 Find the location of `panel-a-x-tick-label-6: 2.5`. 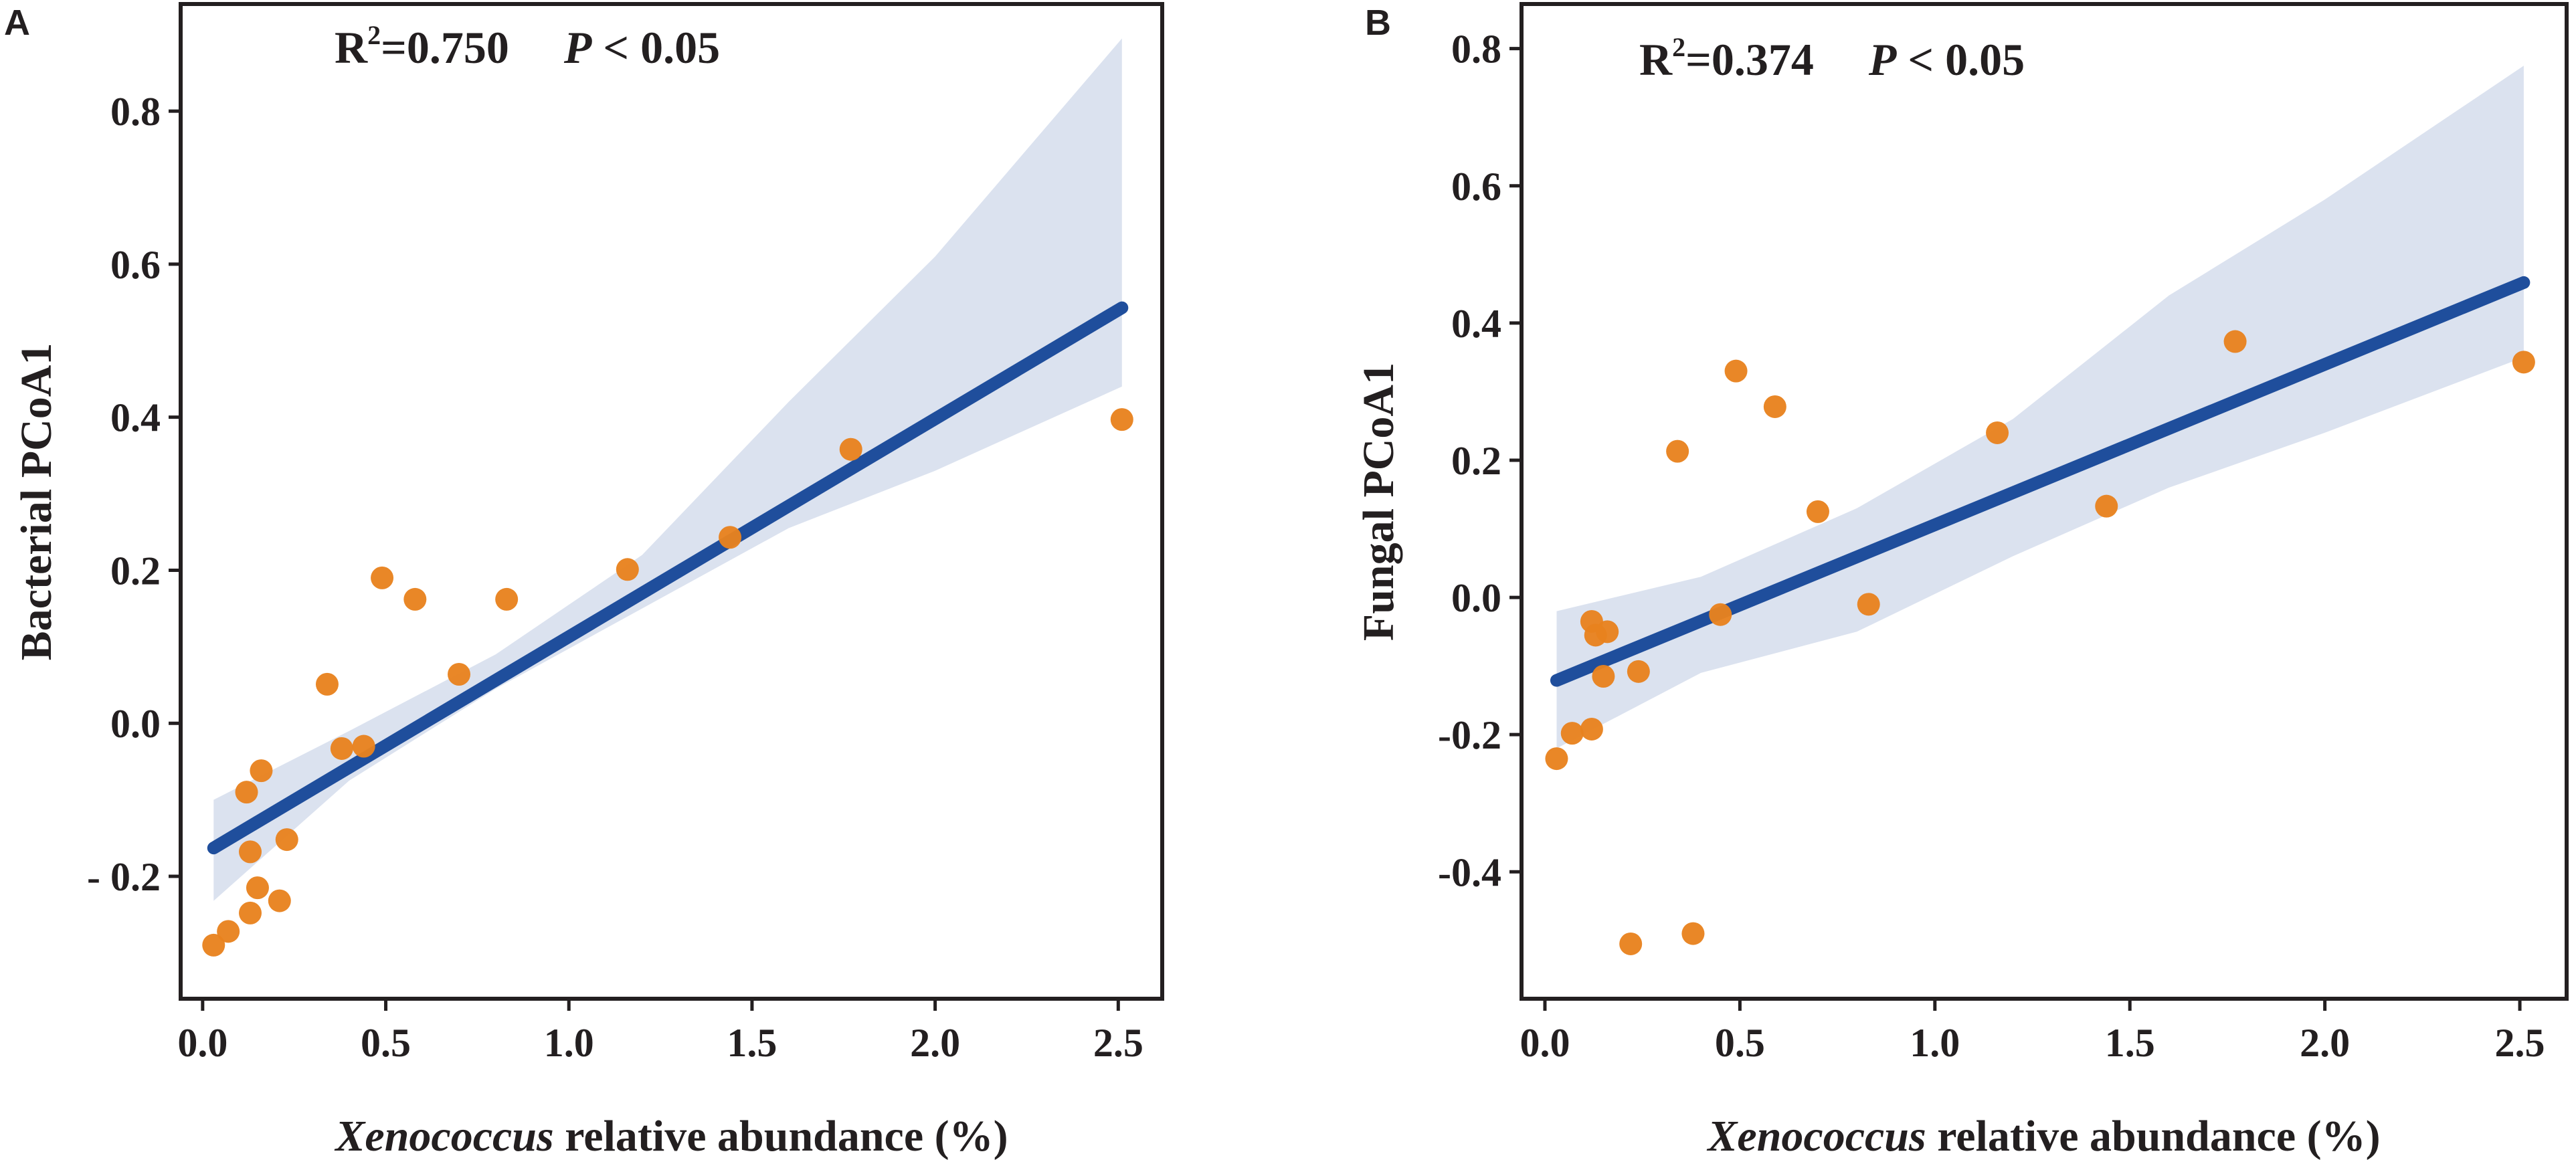

panel-a-x-tick-label-6: 2.5 is located at coordinates (1118, 1043).